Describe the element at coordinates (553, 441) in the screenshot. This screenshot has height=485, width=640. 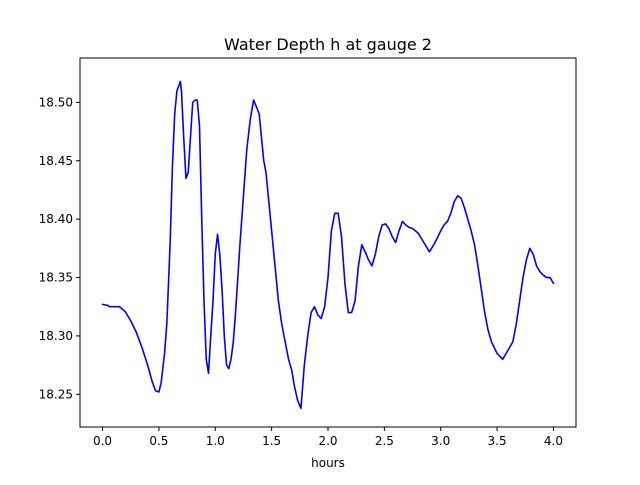
I see `x-tick-label: 4.0` at that location.